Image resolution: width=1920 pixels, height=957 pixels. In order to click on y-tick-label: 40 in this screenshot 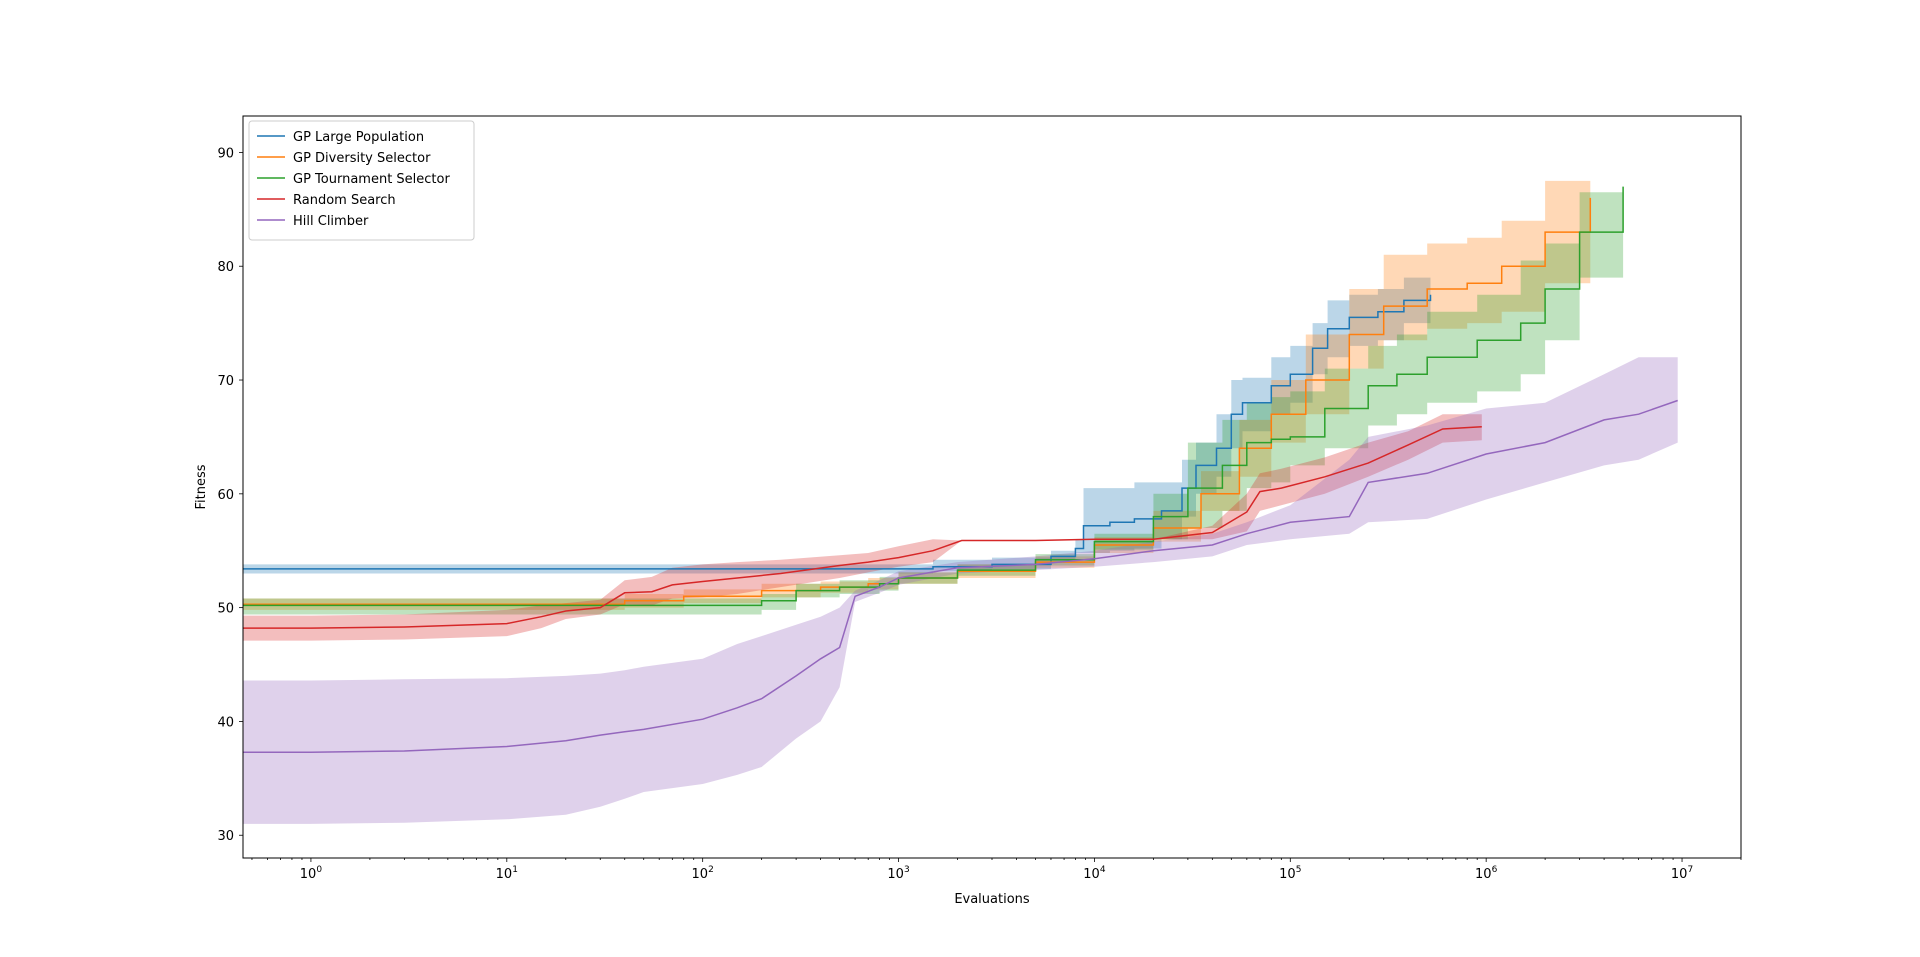, I will do `click(225, 722)`.